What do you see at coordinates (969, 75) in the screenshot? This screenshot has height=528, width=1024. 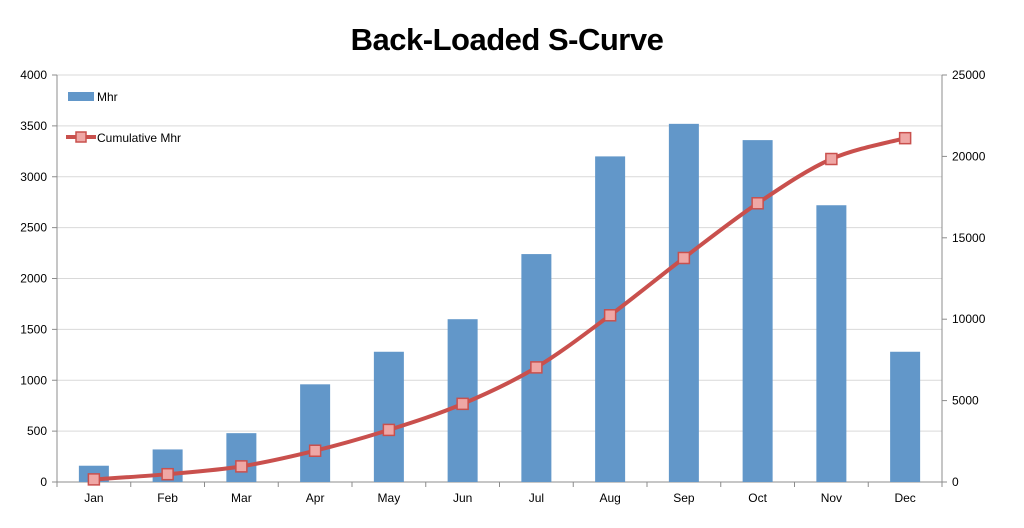 I see `y-right-tick-label: 25000` at bounding box center [969, 75].